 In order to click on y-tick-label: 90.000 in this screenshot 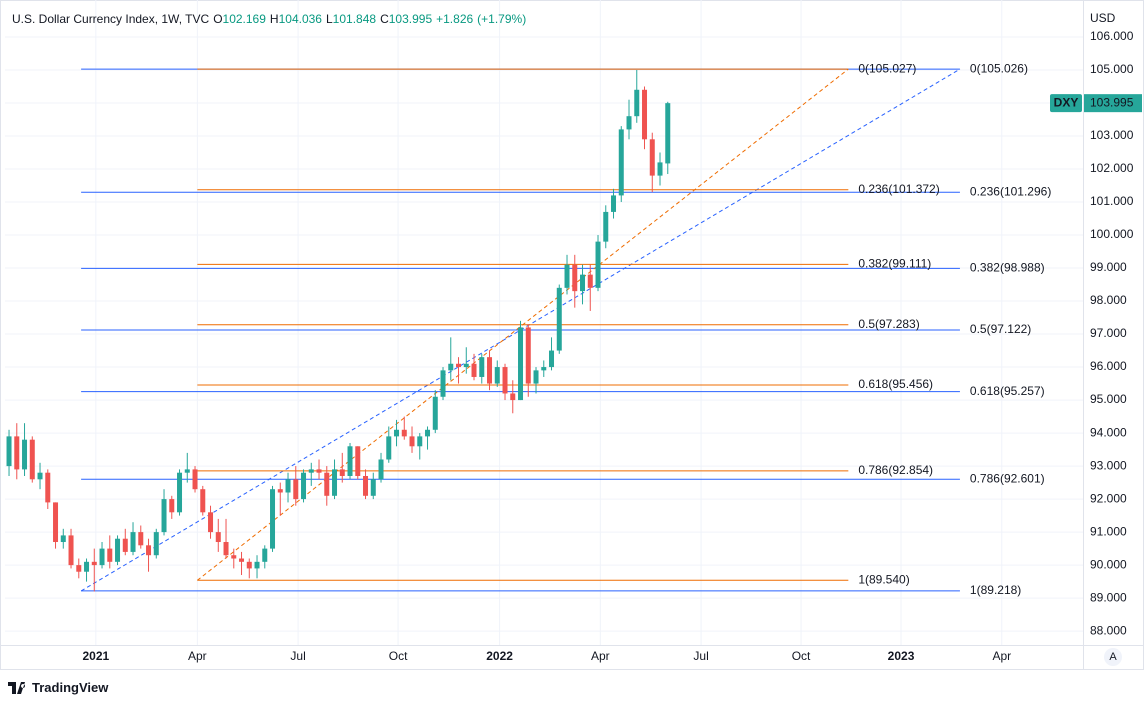, I will do `click(1108, 564)`.